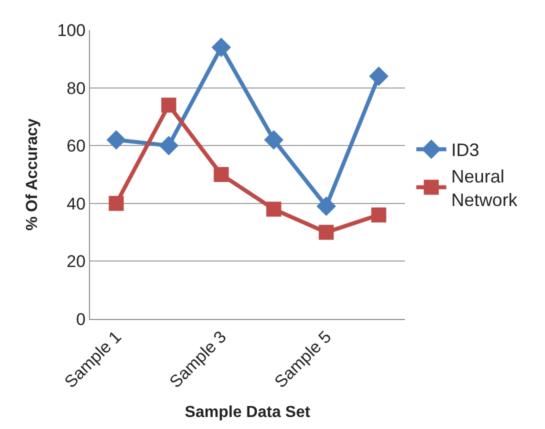 The image size is (545, 429). I want to click on y-tick-label: 100, so click(71, 30).